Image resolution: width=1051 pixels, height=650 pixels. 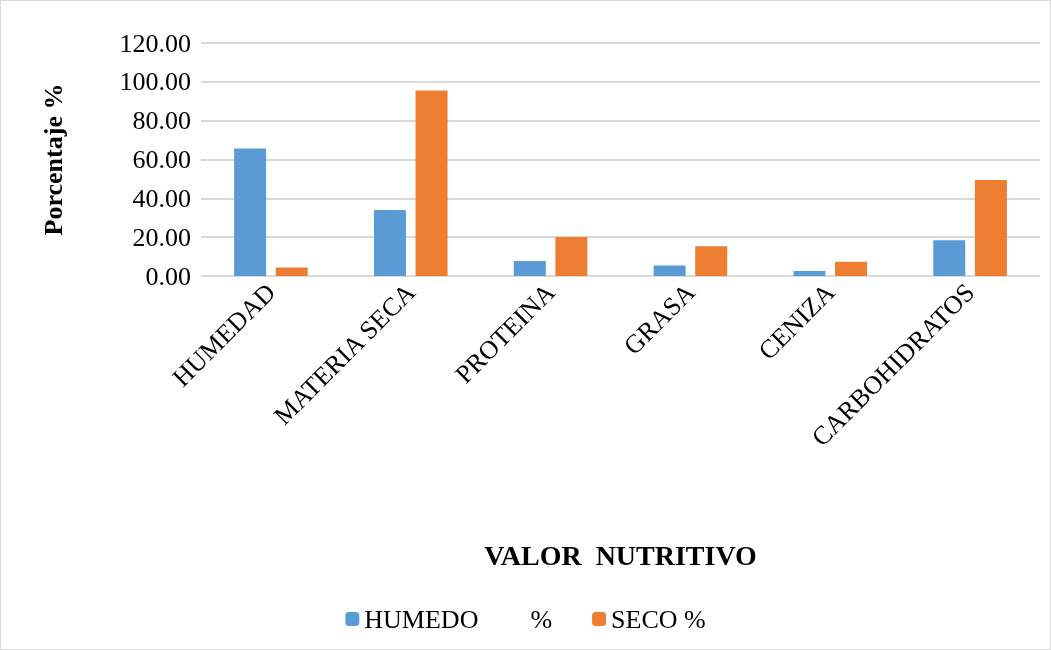 I want to click on x-axis-title: VALOR NUTRITIVO, so click(x=620, y=555).